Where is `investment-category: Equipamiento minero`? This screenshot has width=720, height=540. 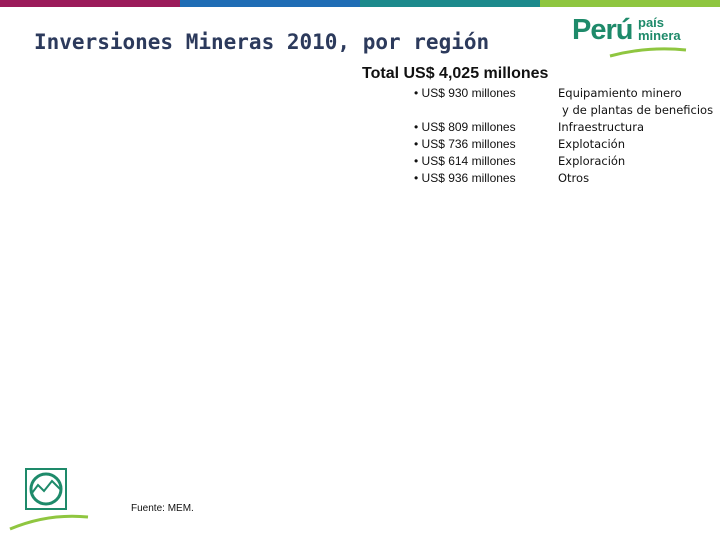 investment-category: Equipamiento minero is located at coordinates (620, 93).